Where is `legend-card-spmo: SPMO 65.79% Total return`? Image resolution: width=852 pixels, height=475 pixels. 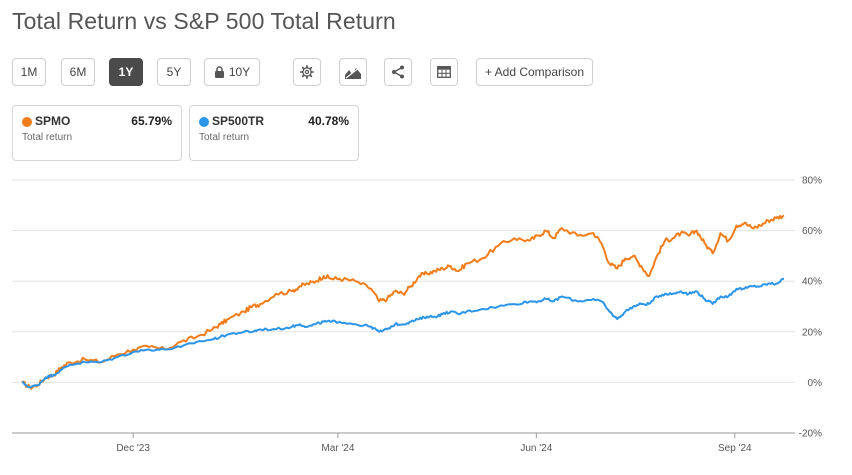
legend-card-spmo: SPMO 65.79% Total return is located at coordinates (97, 133).